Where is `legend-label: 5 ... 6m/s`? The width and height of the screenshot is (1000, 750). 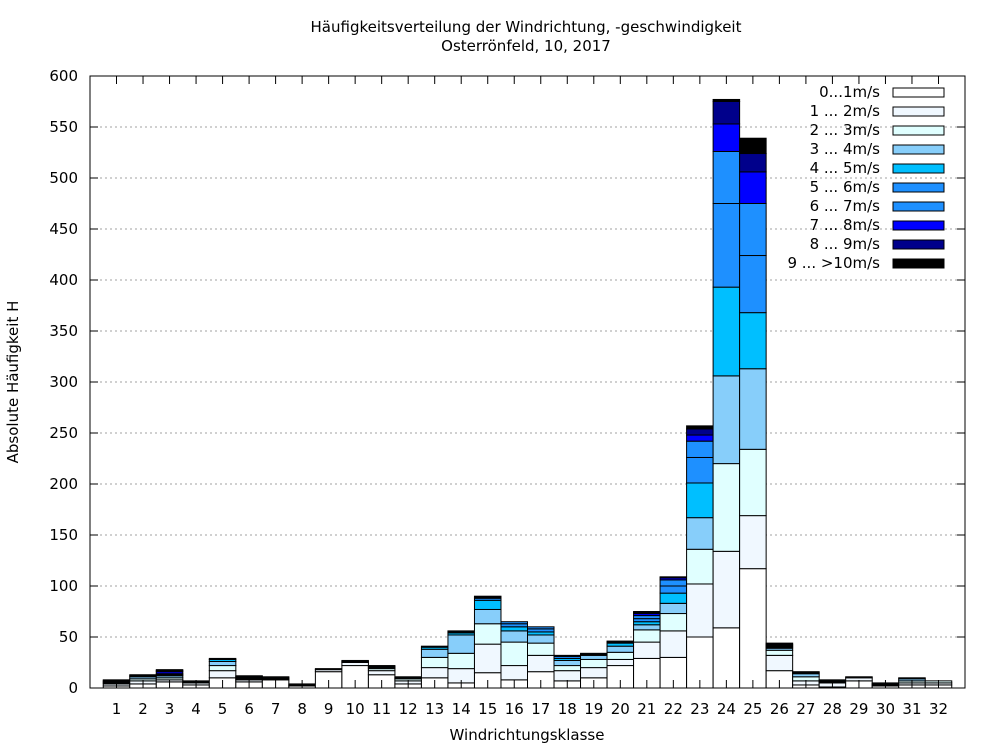
legend-label: 5 ... 6m/s is located at coordinates (845, 187).